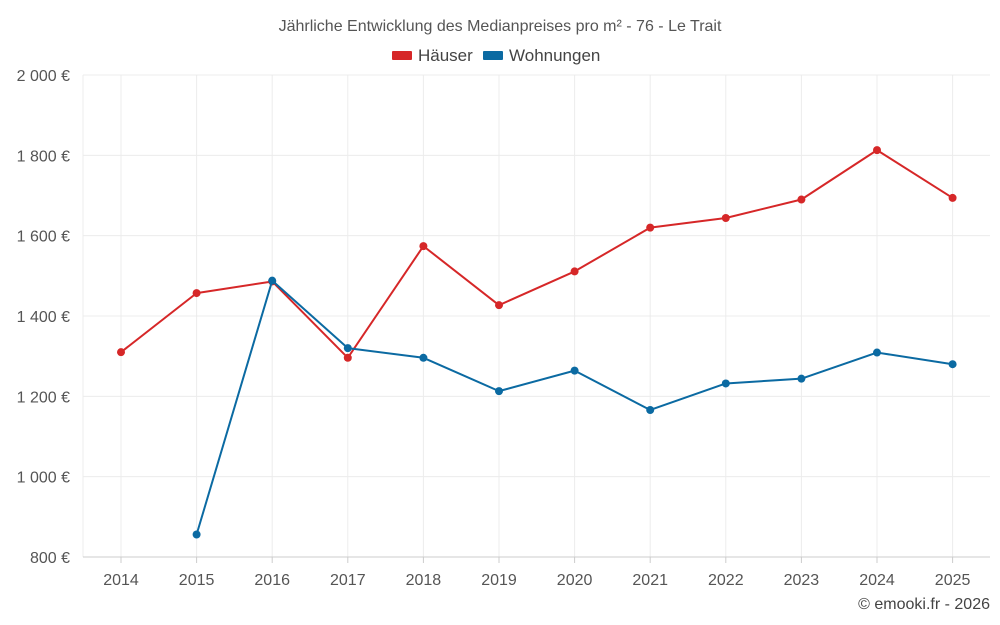  Describe the element at coordinates (43, 478) in the screenshot. I see `y-tick-label: 1 000 €` at that location.